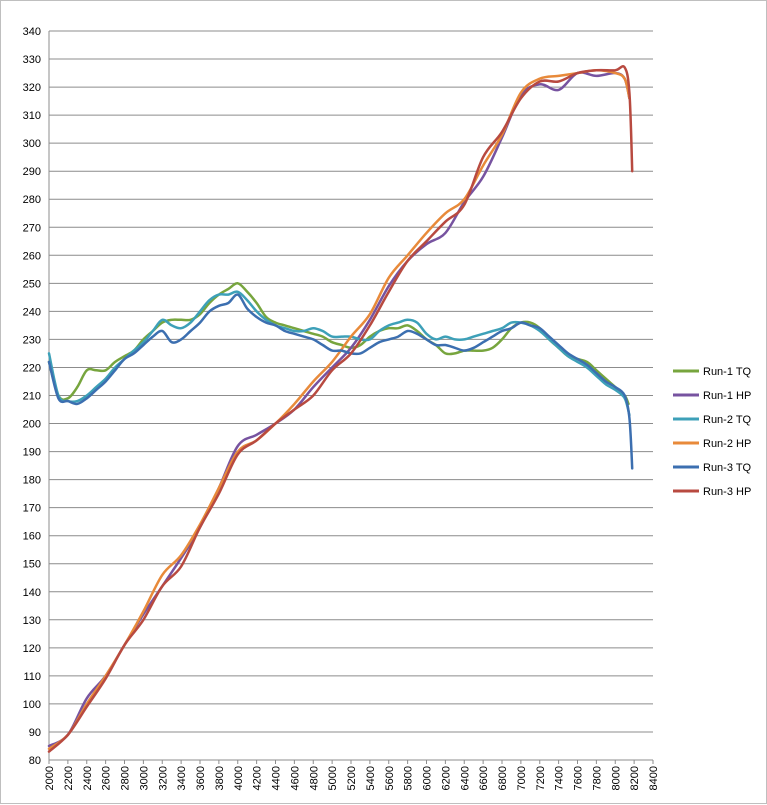 The height and width of the screenshot is (805, 767). I want to click on y-tick-label: 270, so click(32, 228).